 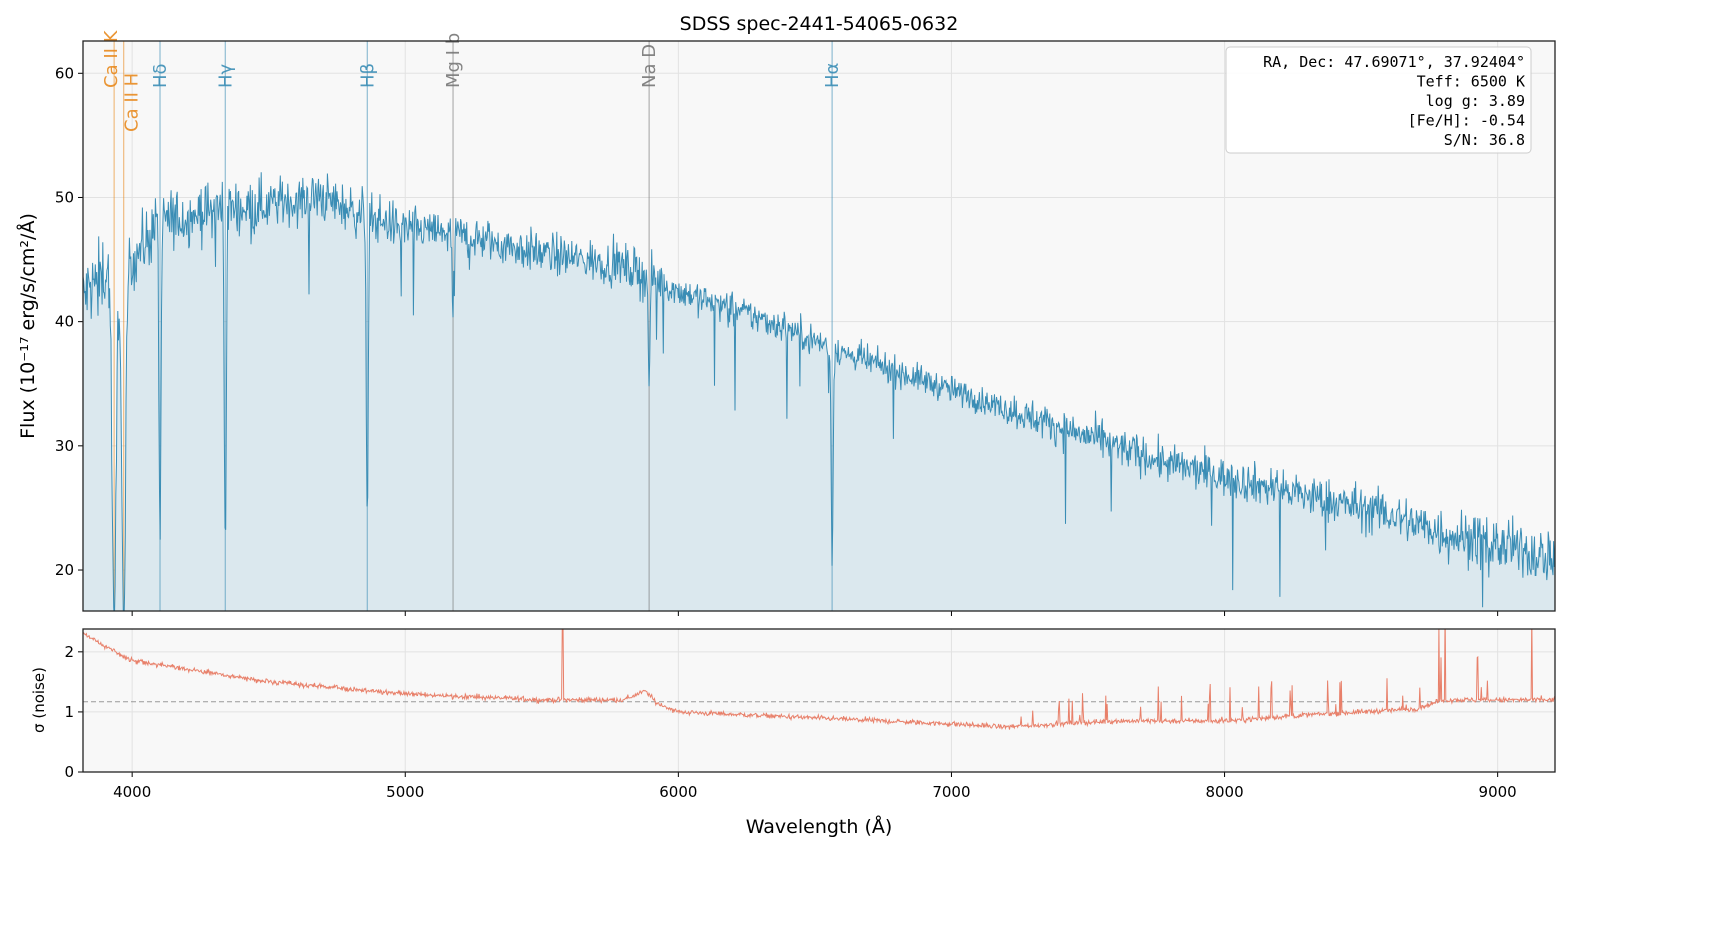 I want to click on line-label-3: Hγ, so click(x=225, y=75).